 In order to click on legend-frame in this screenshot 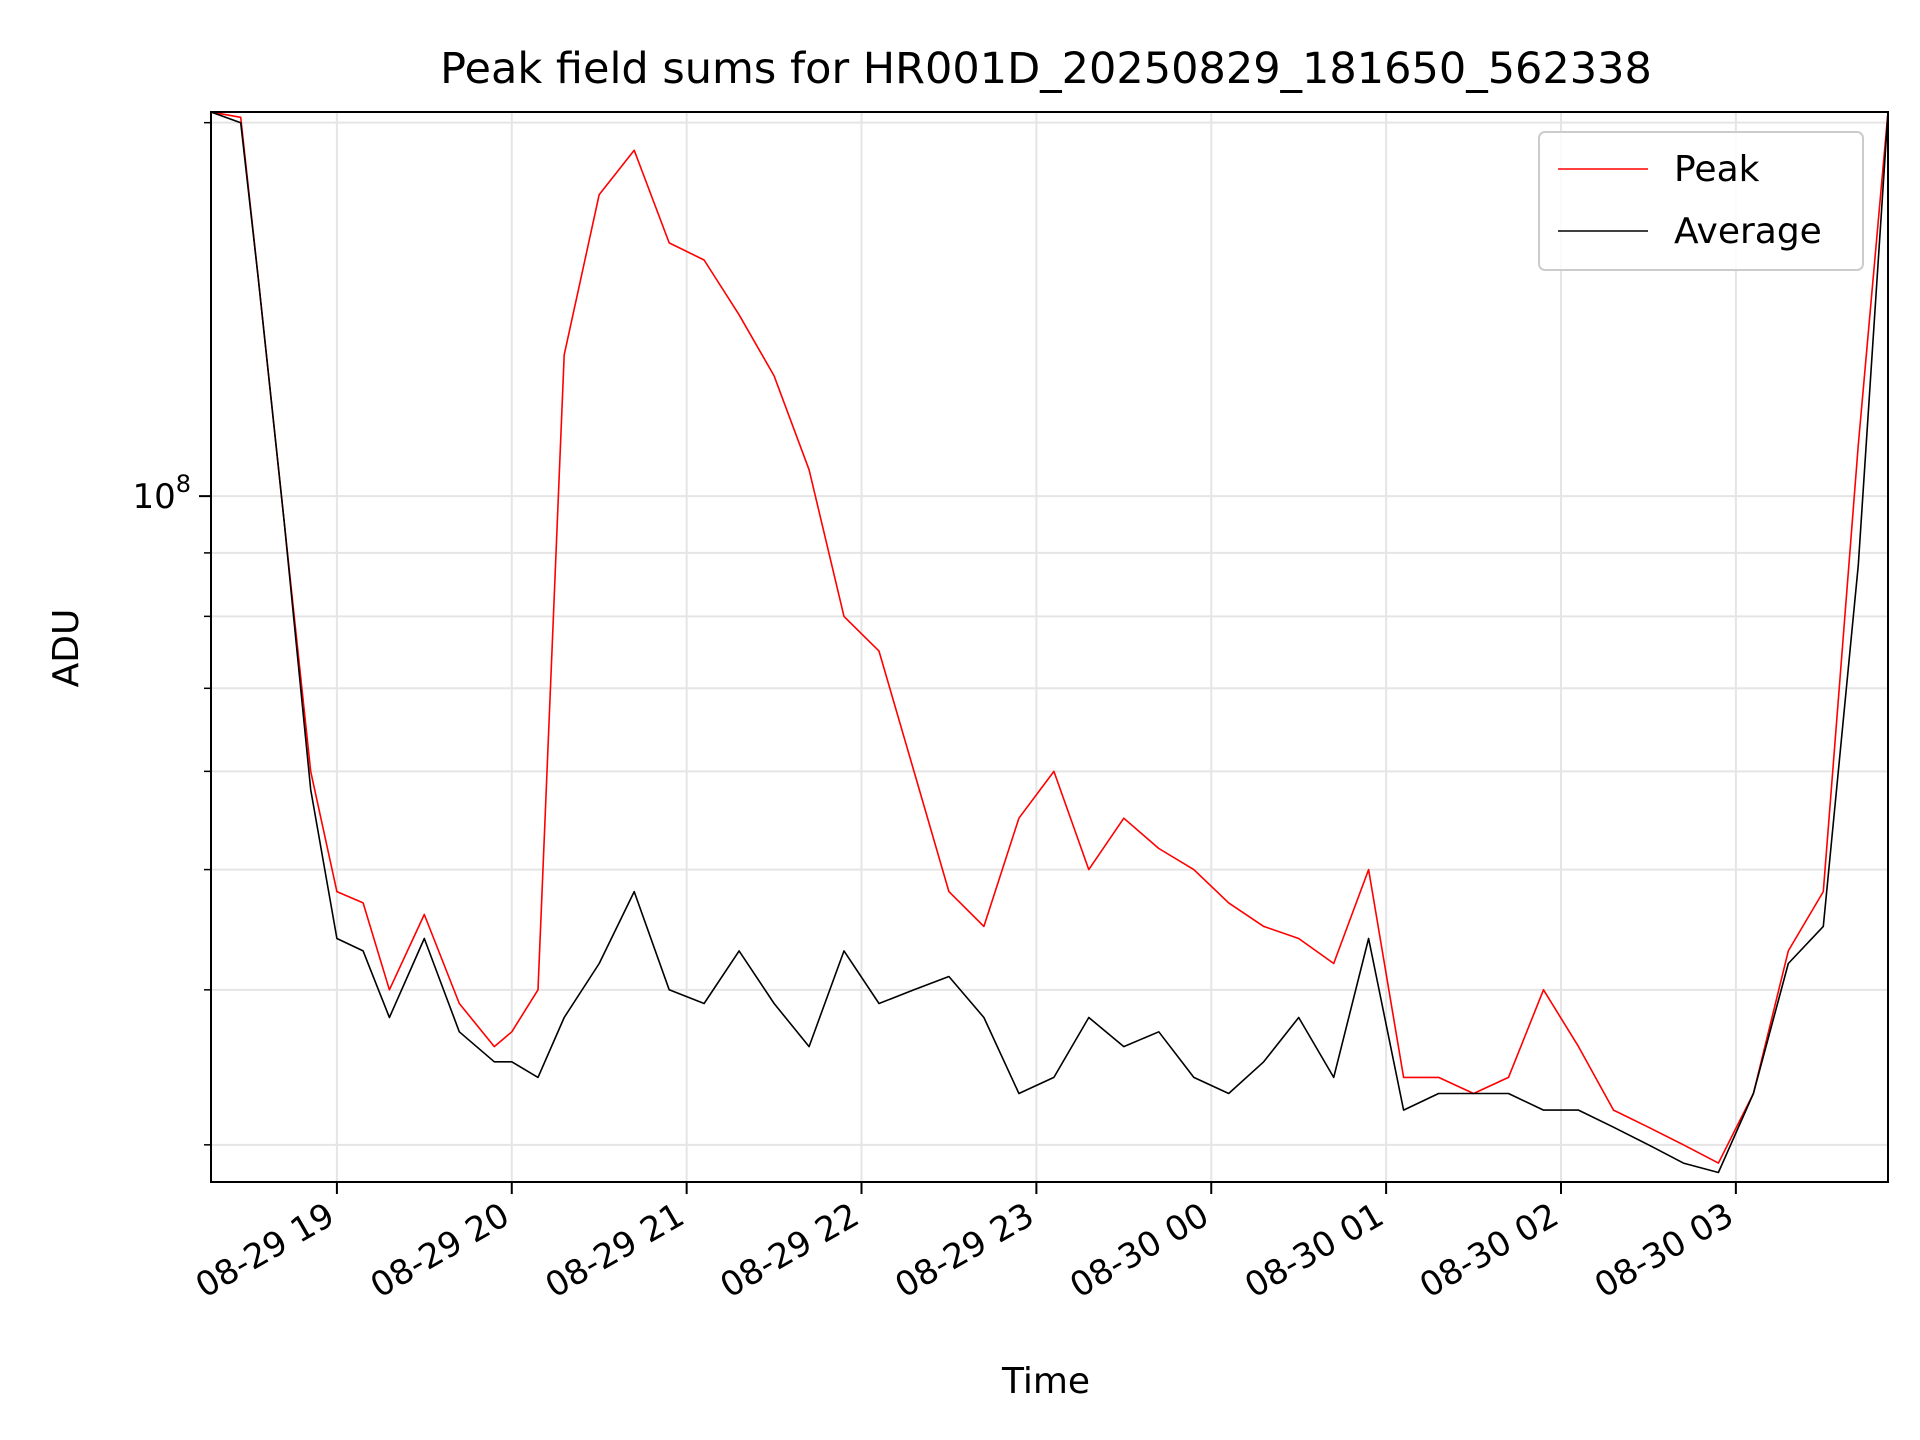, I will do `click(1701, 201)`.